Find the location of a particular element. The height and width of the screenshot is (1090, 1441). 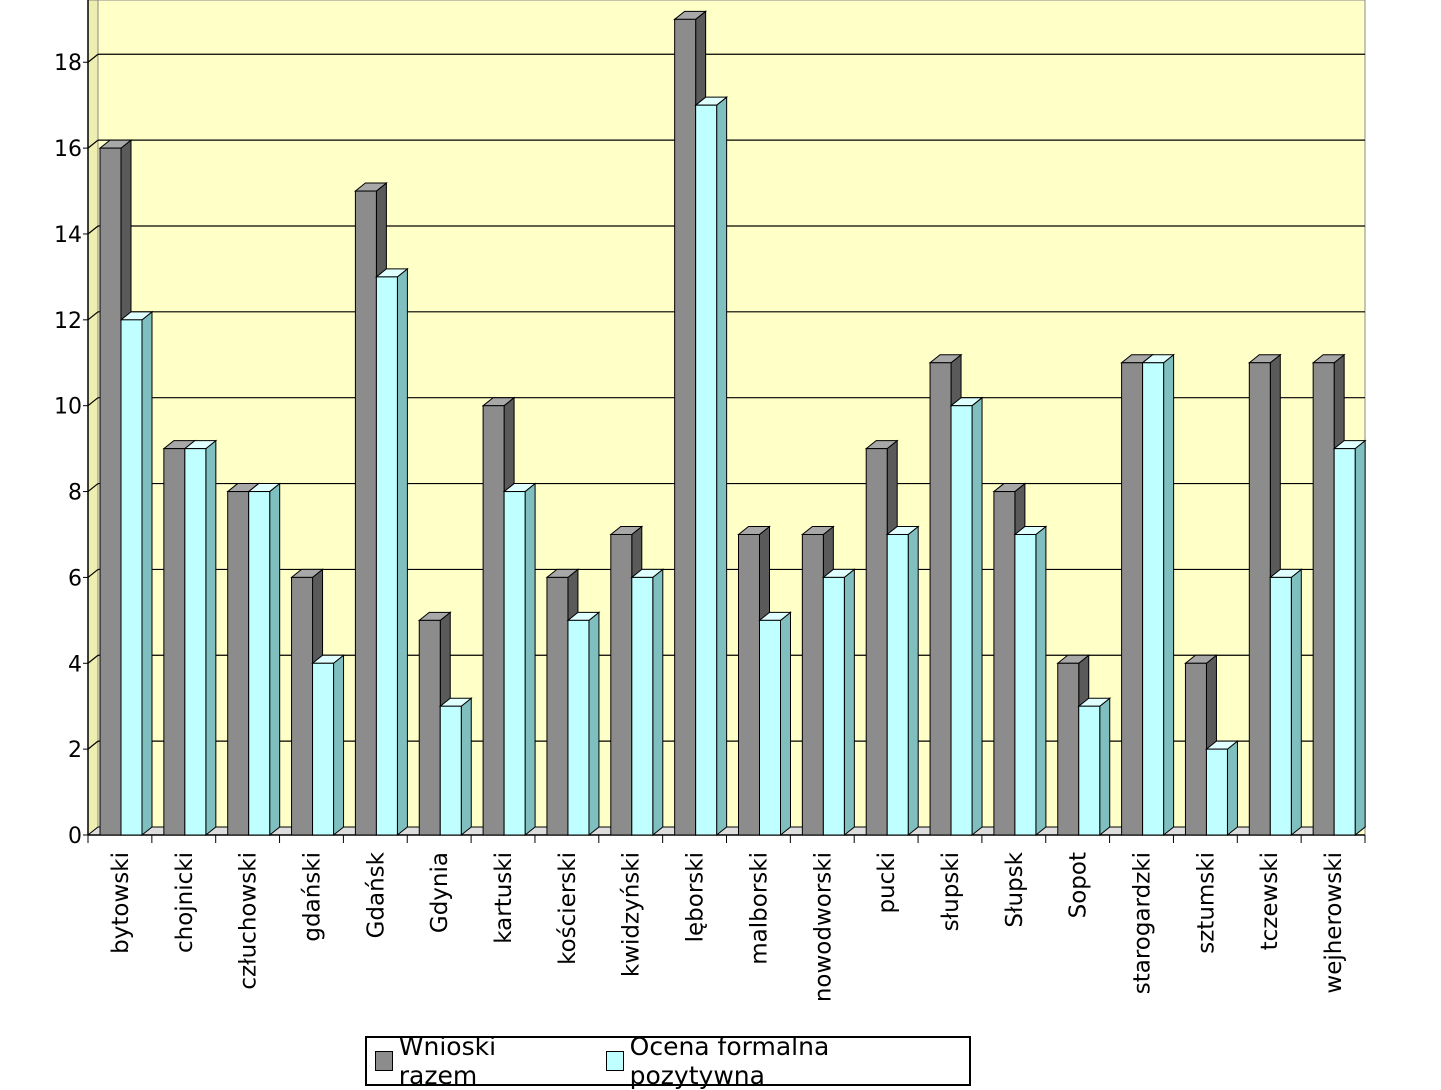

x-tick-label: malborski is located at coordinates (759, 908).